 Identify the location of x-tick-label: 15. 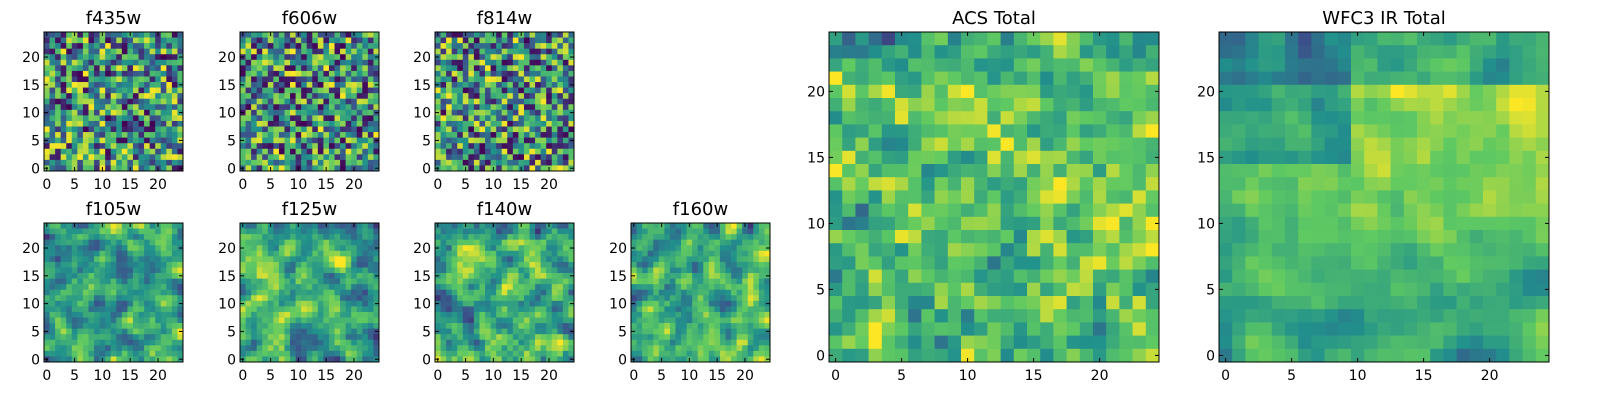
(326, 185).